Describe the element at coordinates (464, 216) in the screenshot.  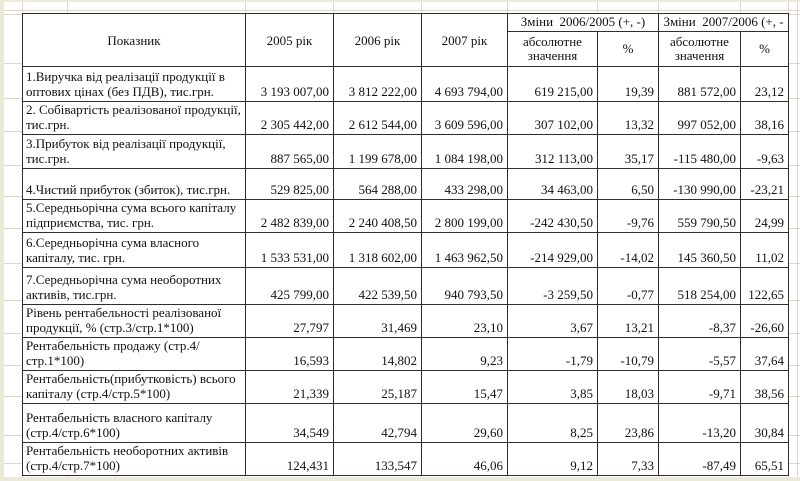
I see `value-cell: 2 800 199,00` at that location.